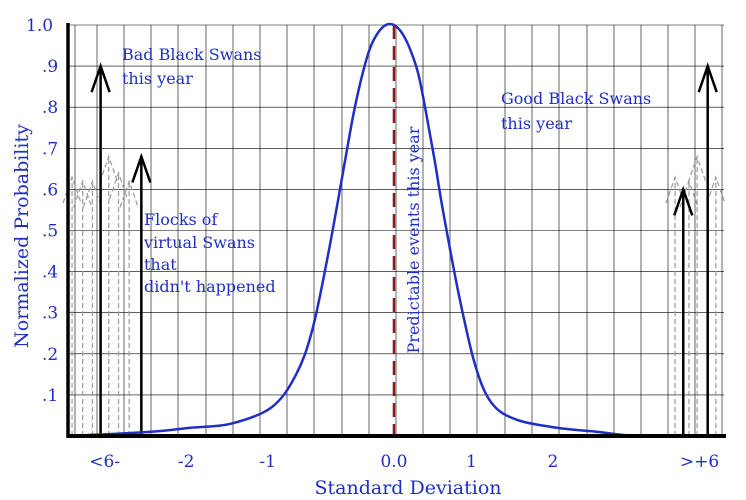 Image resolution: width=746 pixels, height=500 pixels. What do you see at coordinates (471, 462) in the screenshot?
I see `x-tick-label: 1` at bounding box center [471, 462].